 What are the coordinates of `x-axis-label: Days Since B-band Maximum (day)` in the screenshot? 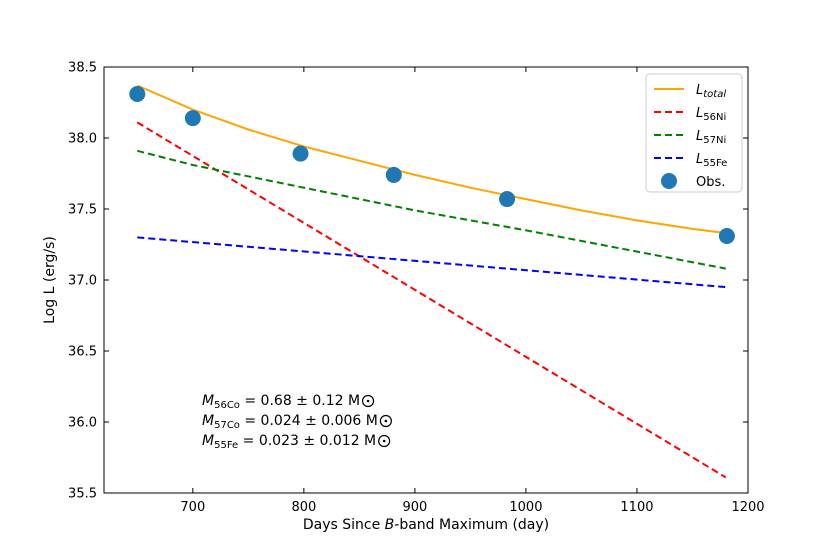 It's located at (426, 525).